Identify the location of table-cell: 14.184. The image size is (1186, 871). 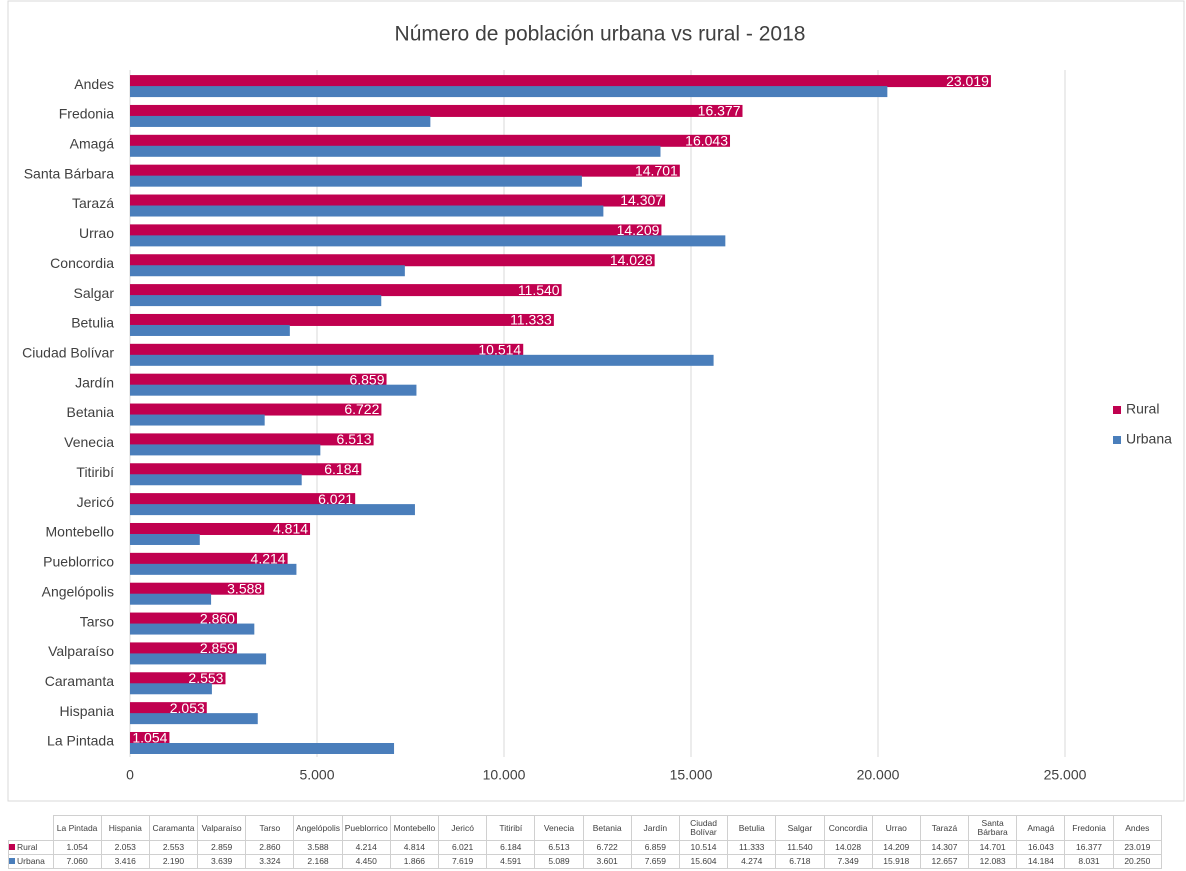
(1041, 861).